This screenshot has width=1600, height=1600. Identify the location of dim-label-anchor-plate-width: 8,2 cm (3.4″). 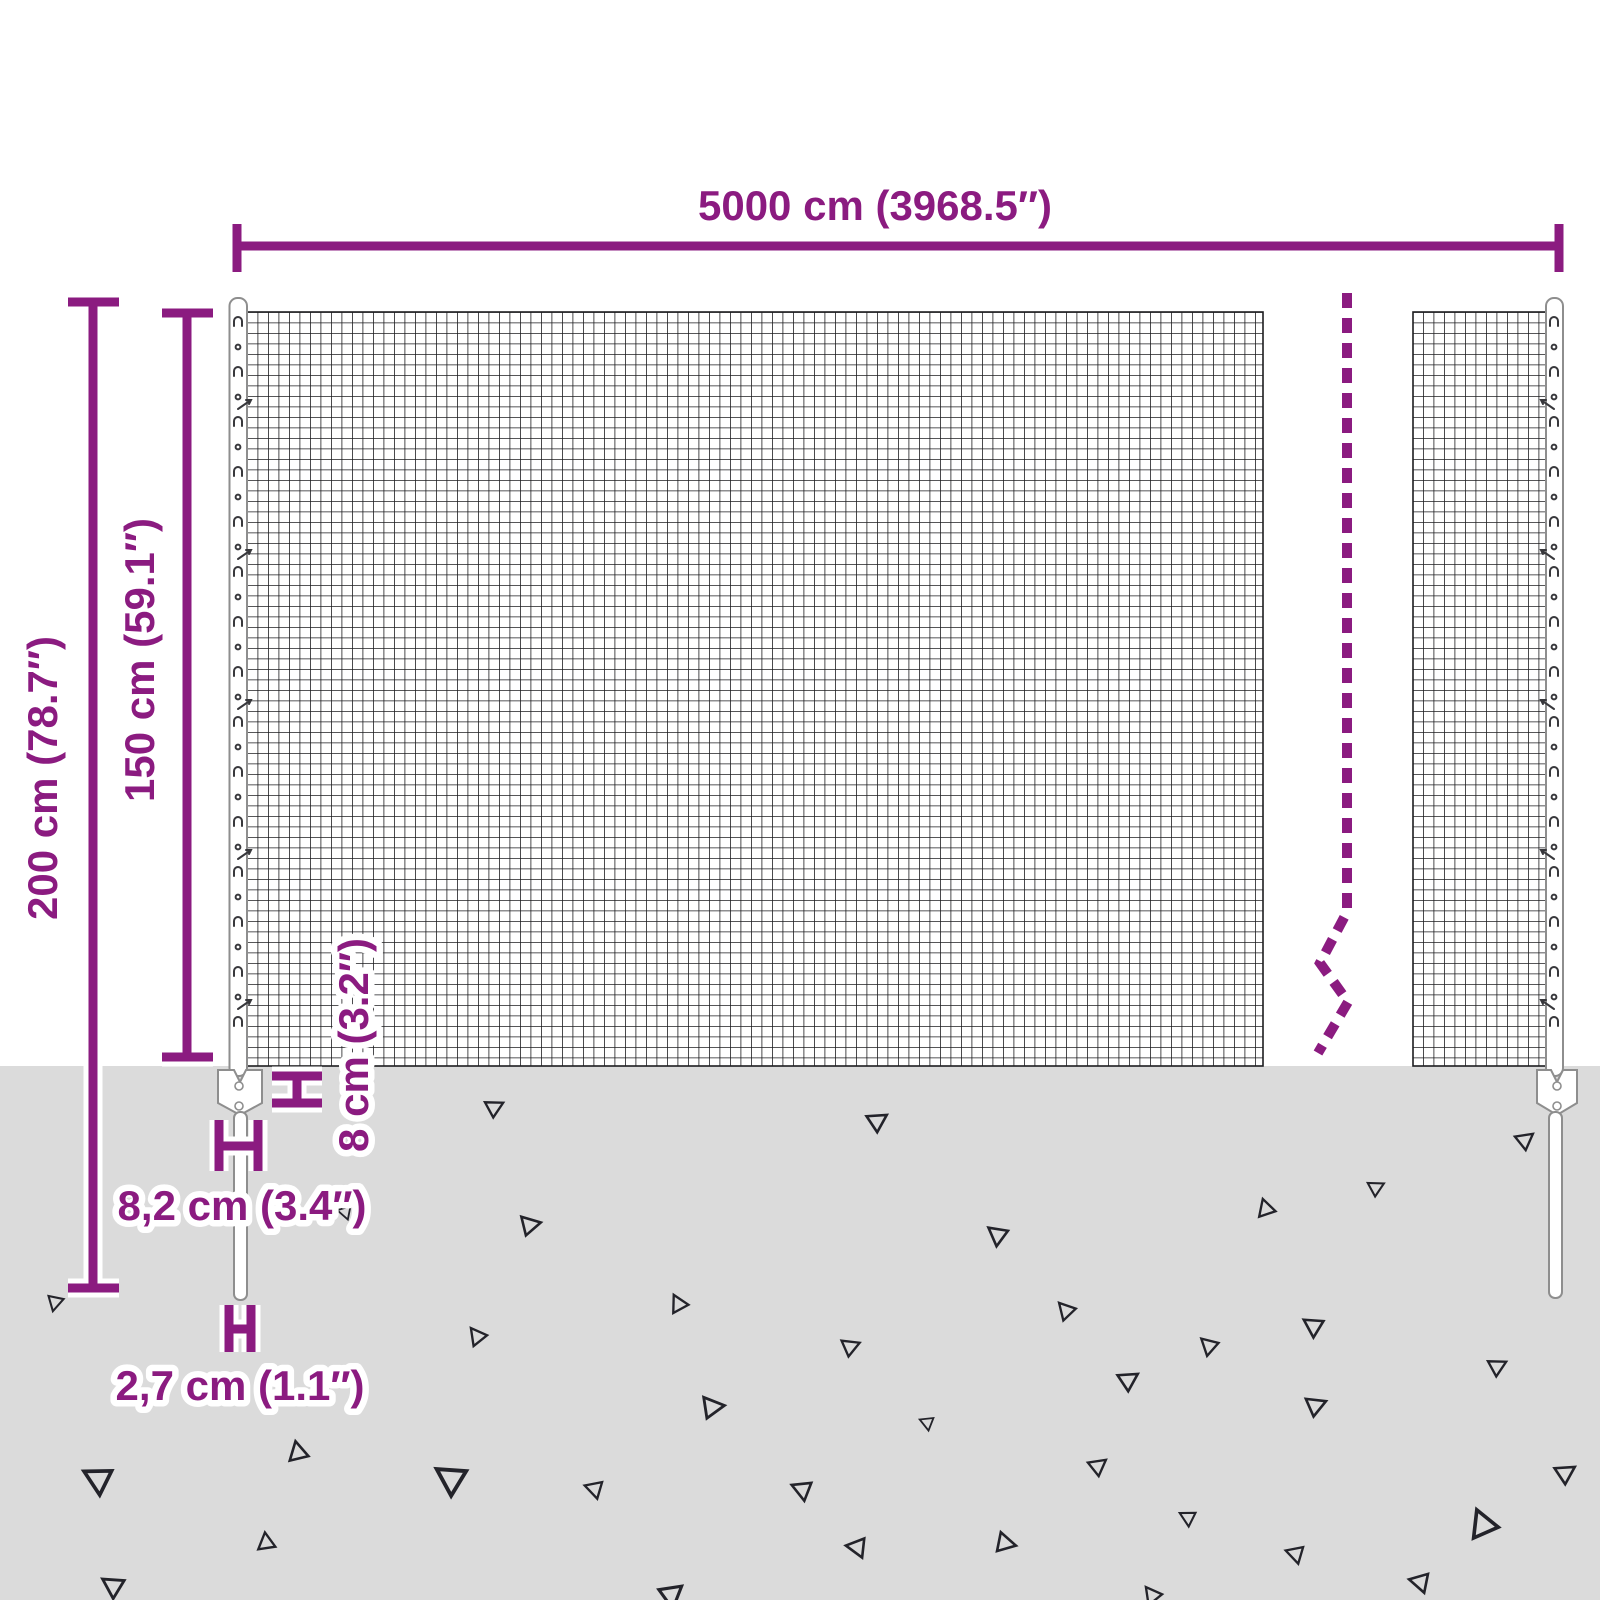
(242, 1205).